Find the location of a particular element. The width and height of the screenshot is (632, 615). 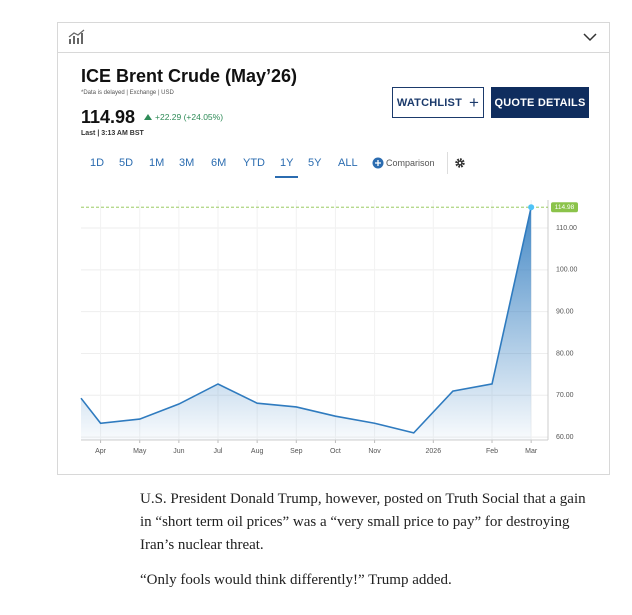

y-tick-label: 80.00 is located at coordinates (565, 353).